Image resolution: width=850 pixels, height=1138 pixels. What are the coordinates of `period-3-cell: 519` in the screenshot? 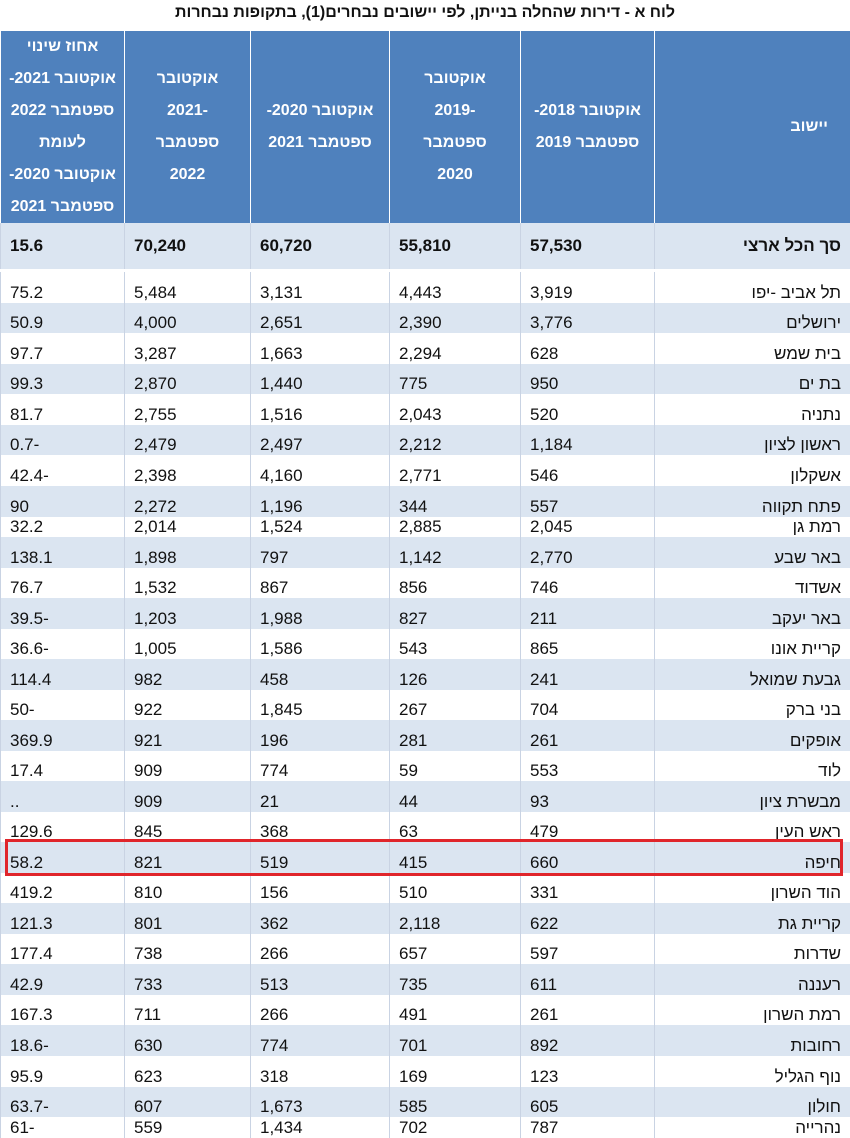 It's located at (320, 857).